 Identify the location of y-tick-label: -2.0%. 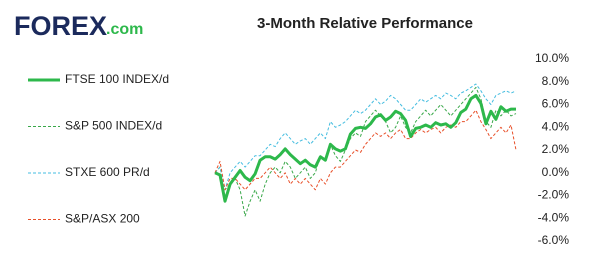
(554, 195).